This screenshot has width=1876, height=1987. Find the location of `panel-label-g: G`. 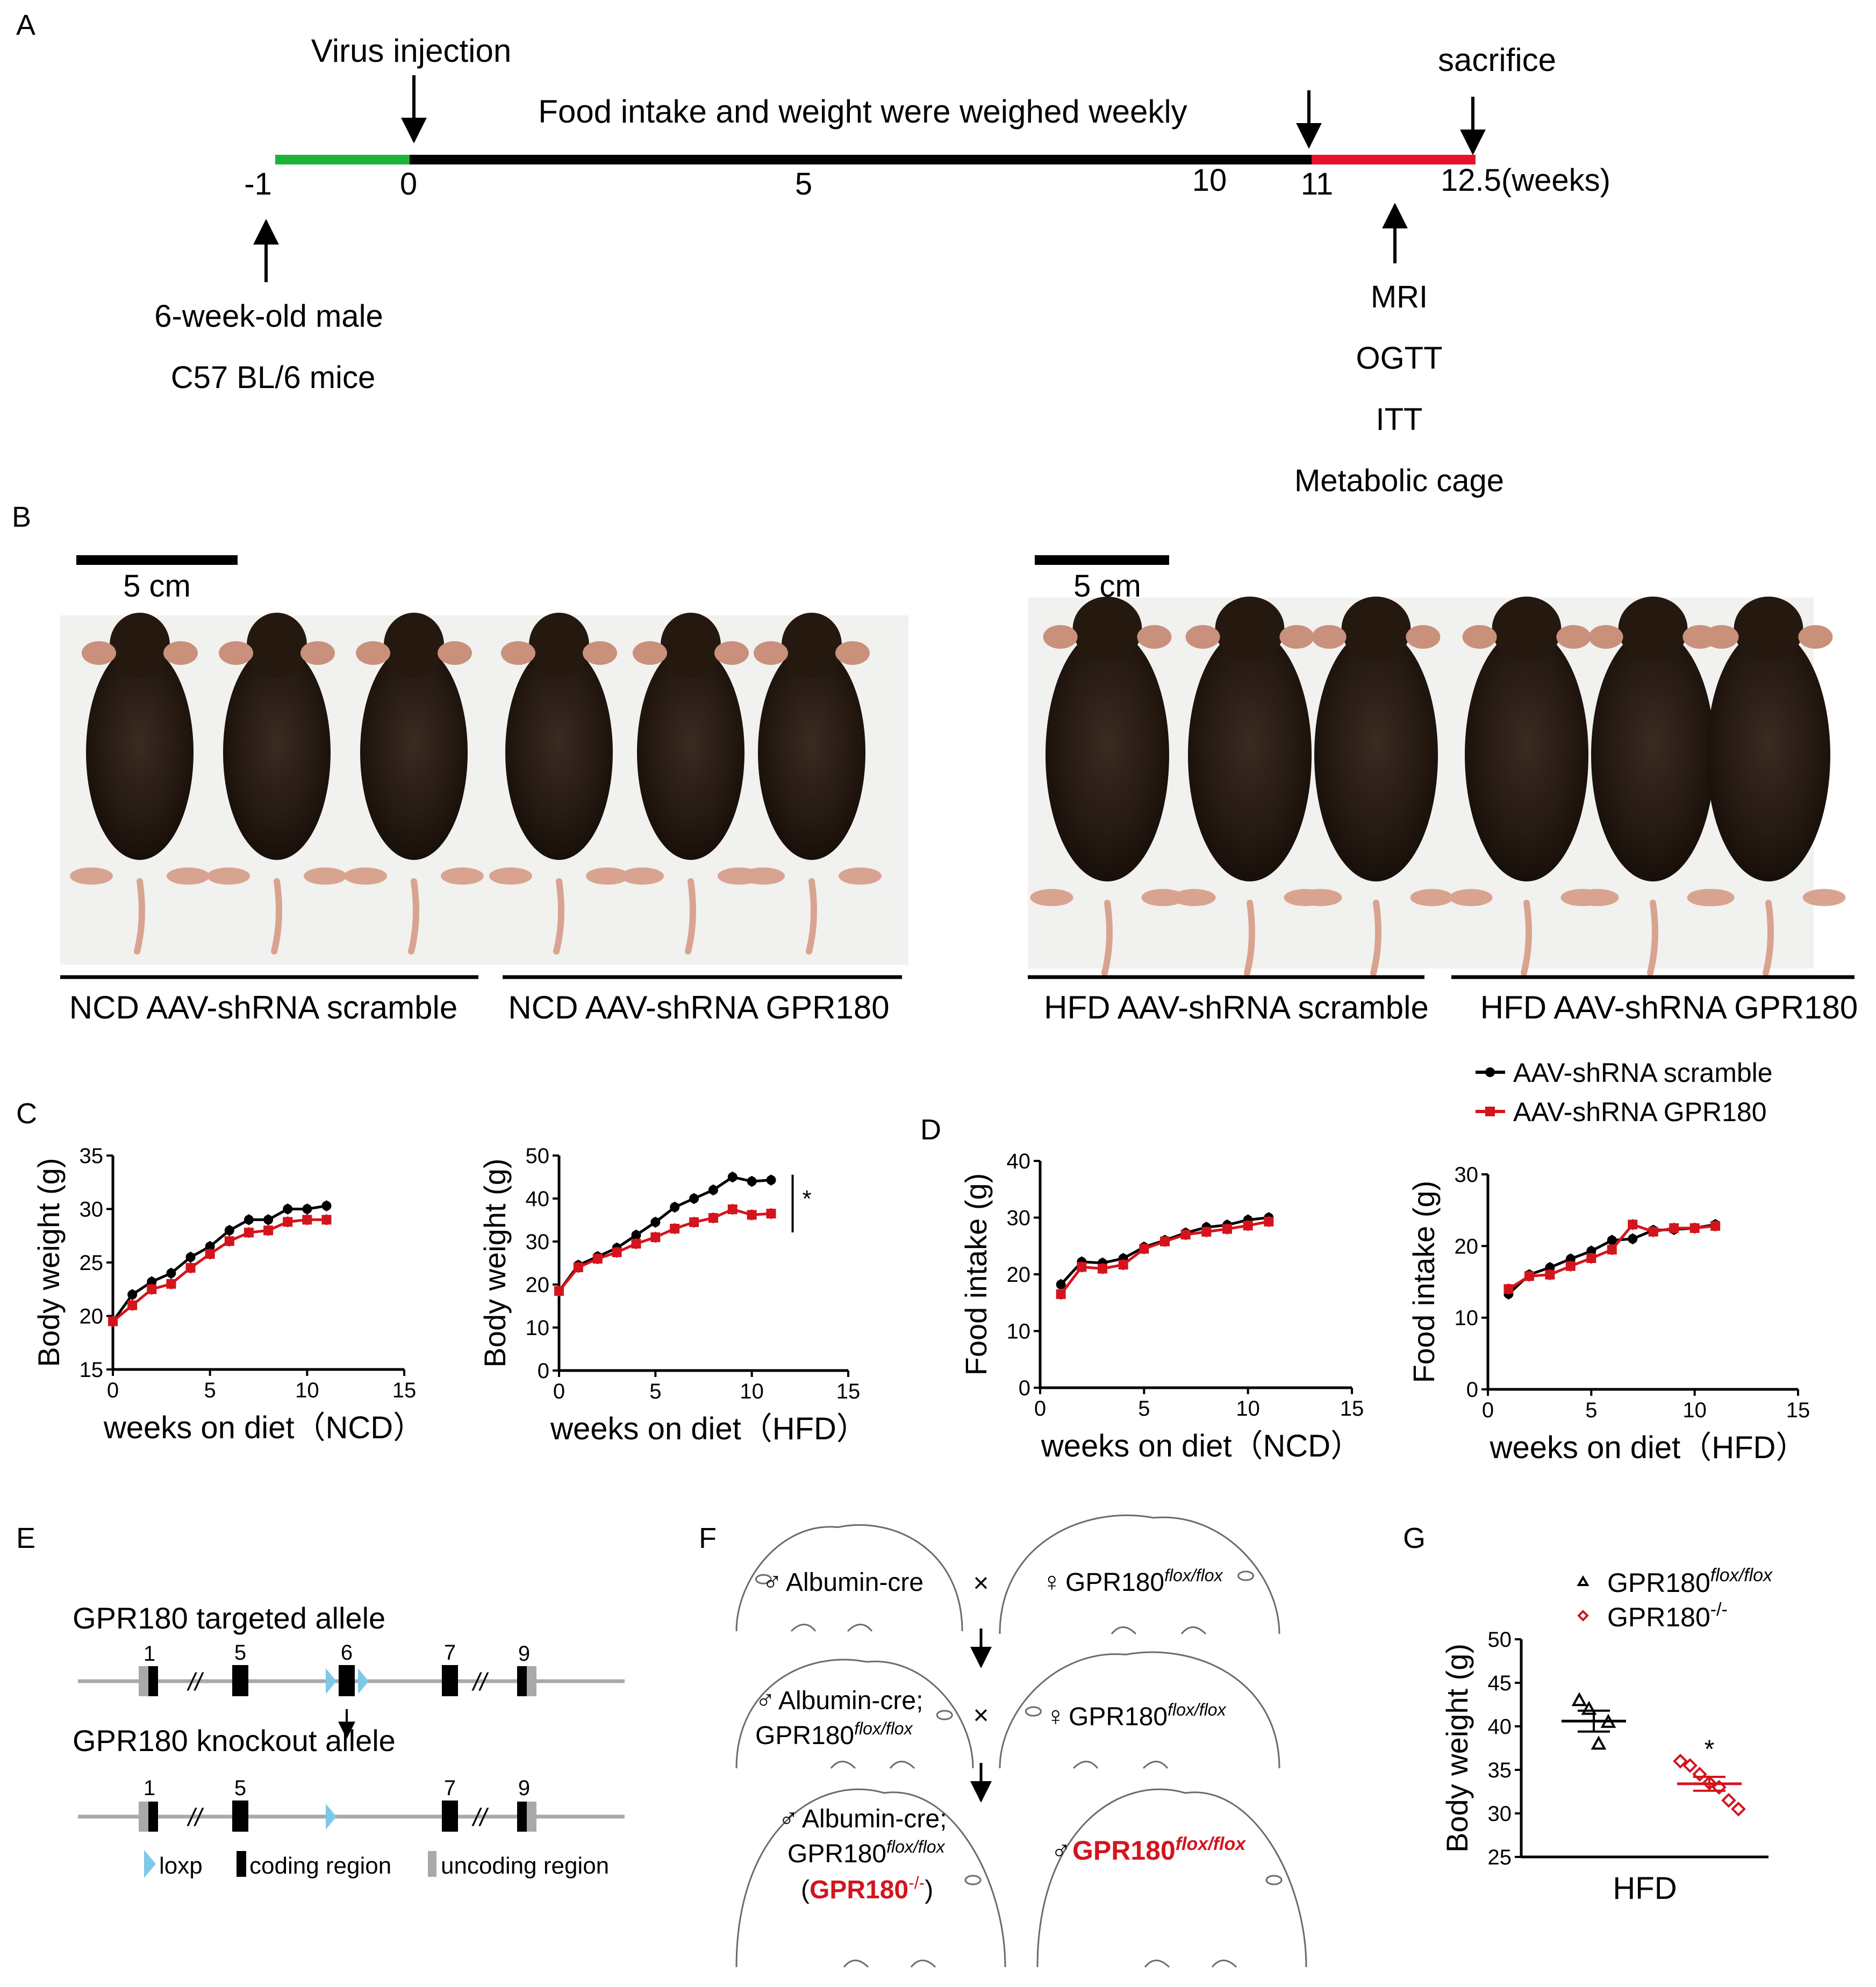

panel-label-g: G is located at coordinates (1414, 1538).